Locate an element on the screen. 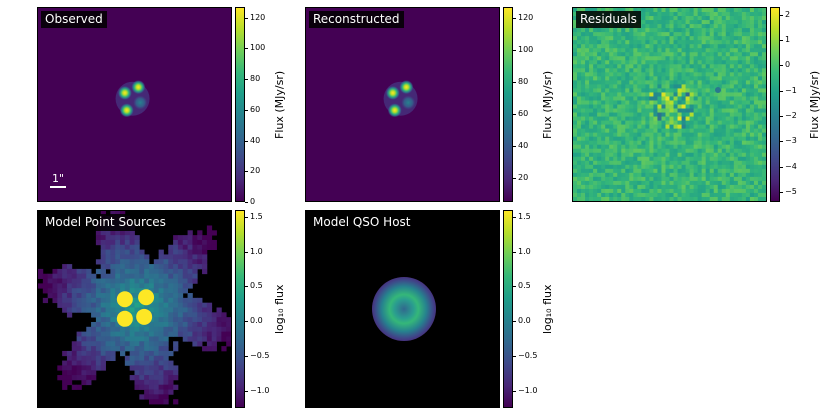  scale-bar-label: 1" is located at coordinates (58, 178).